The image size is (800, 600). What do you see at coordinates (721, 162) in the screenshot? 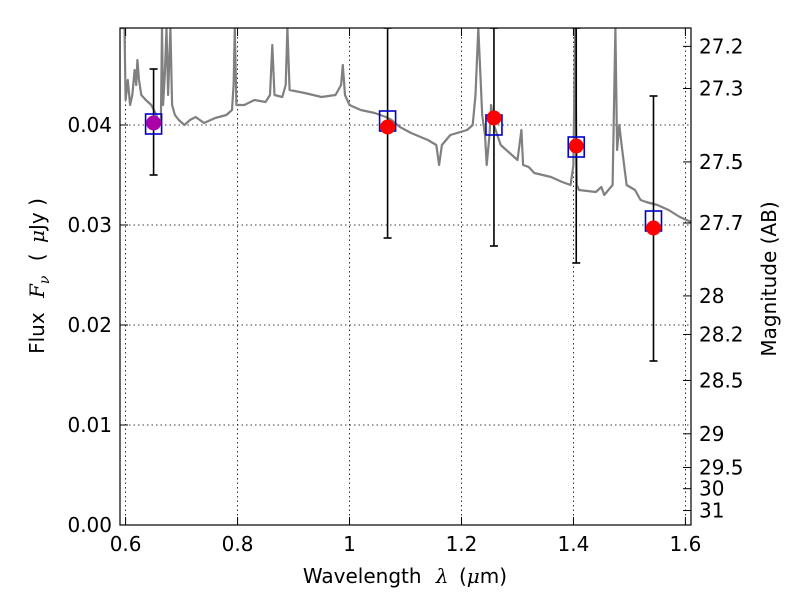
I see `y2-tick-label: 27.5` at bounding box center [721, 162].